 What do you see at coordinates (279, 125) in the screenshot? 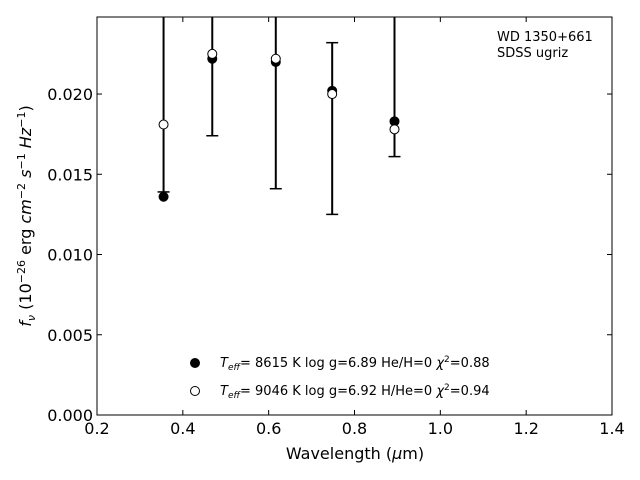
I see `data-markers` at bounding box center [279, 125].